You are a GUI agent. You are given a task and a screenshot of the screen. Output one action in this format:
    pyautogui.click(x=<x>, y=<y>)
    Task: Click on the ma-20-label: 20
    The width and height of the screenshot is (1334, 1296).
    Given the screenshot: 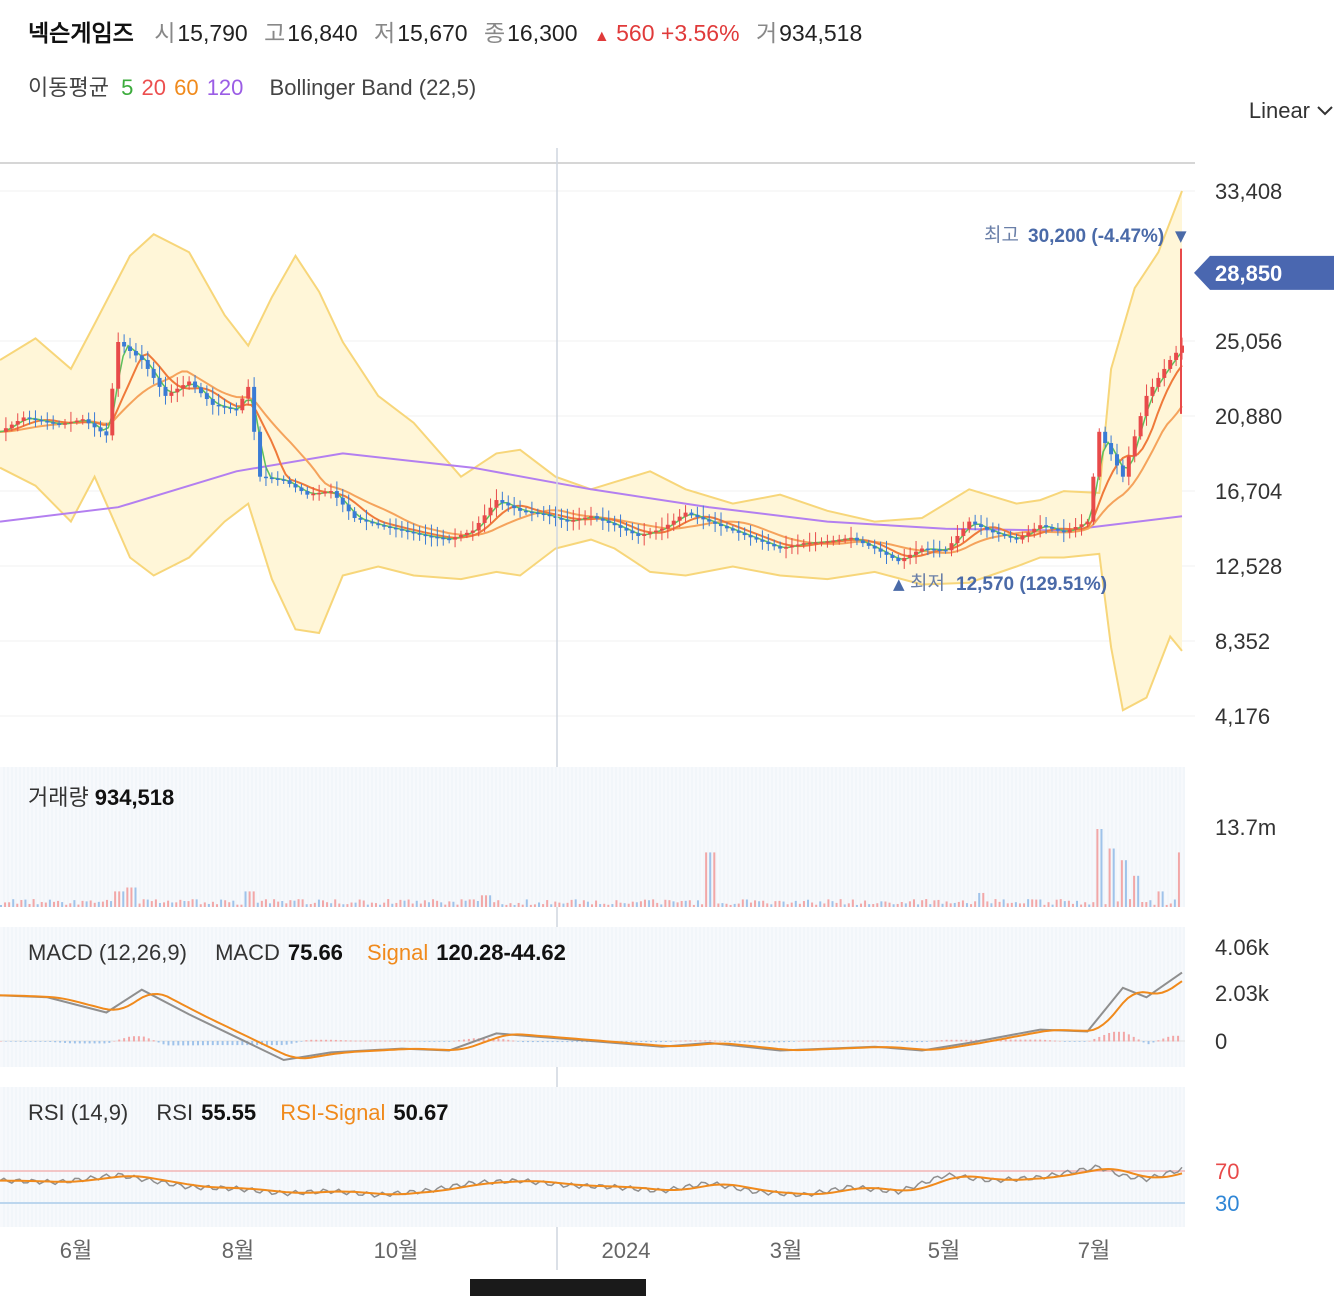 What is the action you would take?
    pyautogui.click(x=153, y=87)
    